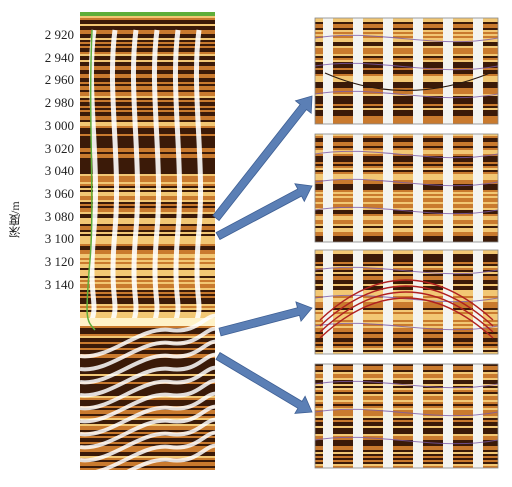 This screenshot has height=487, width=512. What do you see at coordinates (59, 34) in the screenshot?
I see `y-tick-label: 2 920` at bounding box center [59, 34].